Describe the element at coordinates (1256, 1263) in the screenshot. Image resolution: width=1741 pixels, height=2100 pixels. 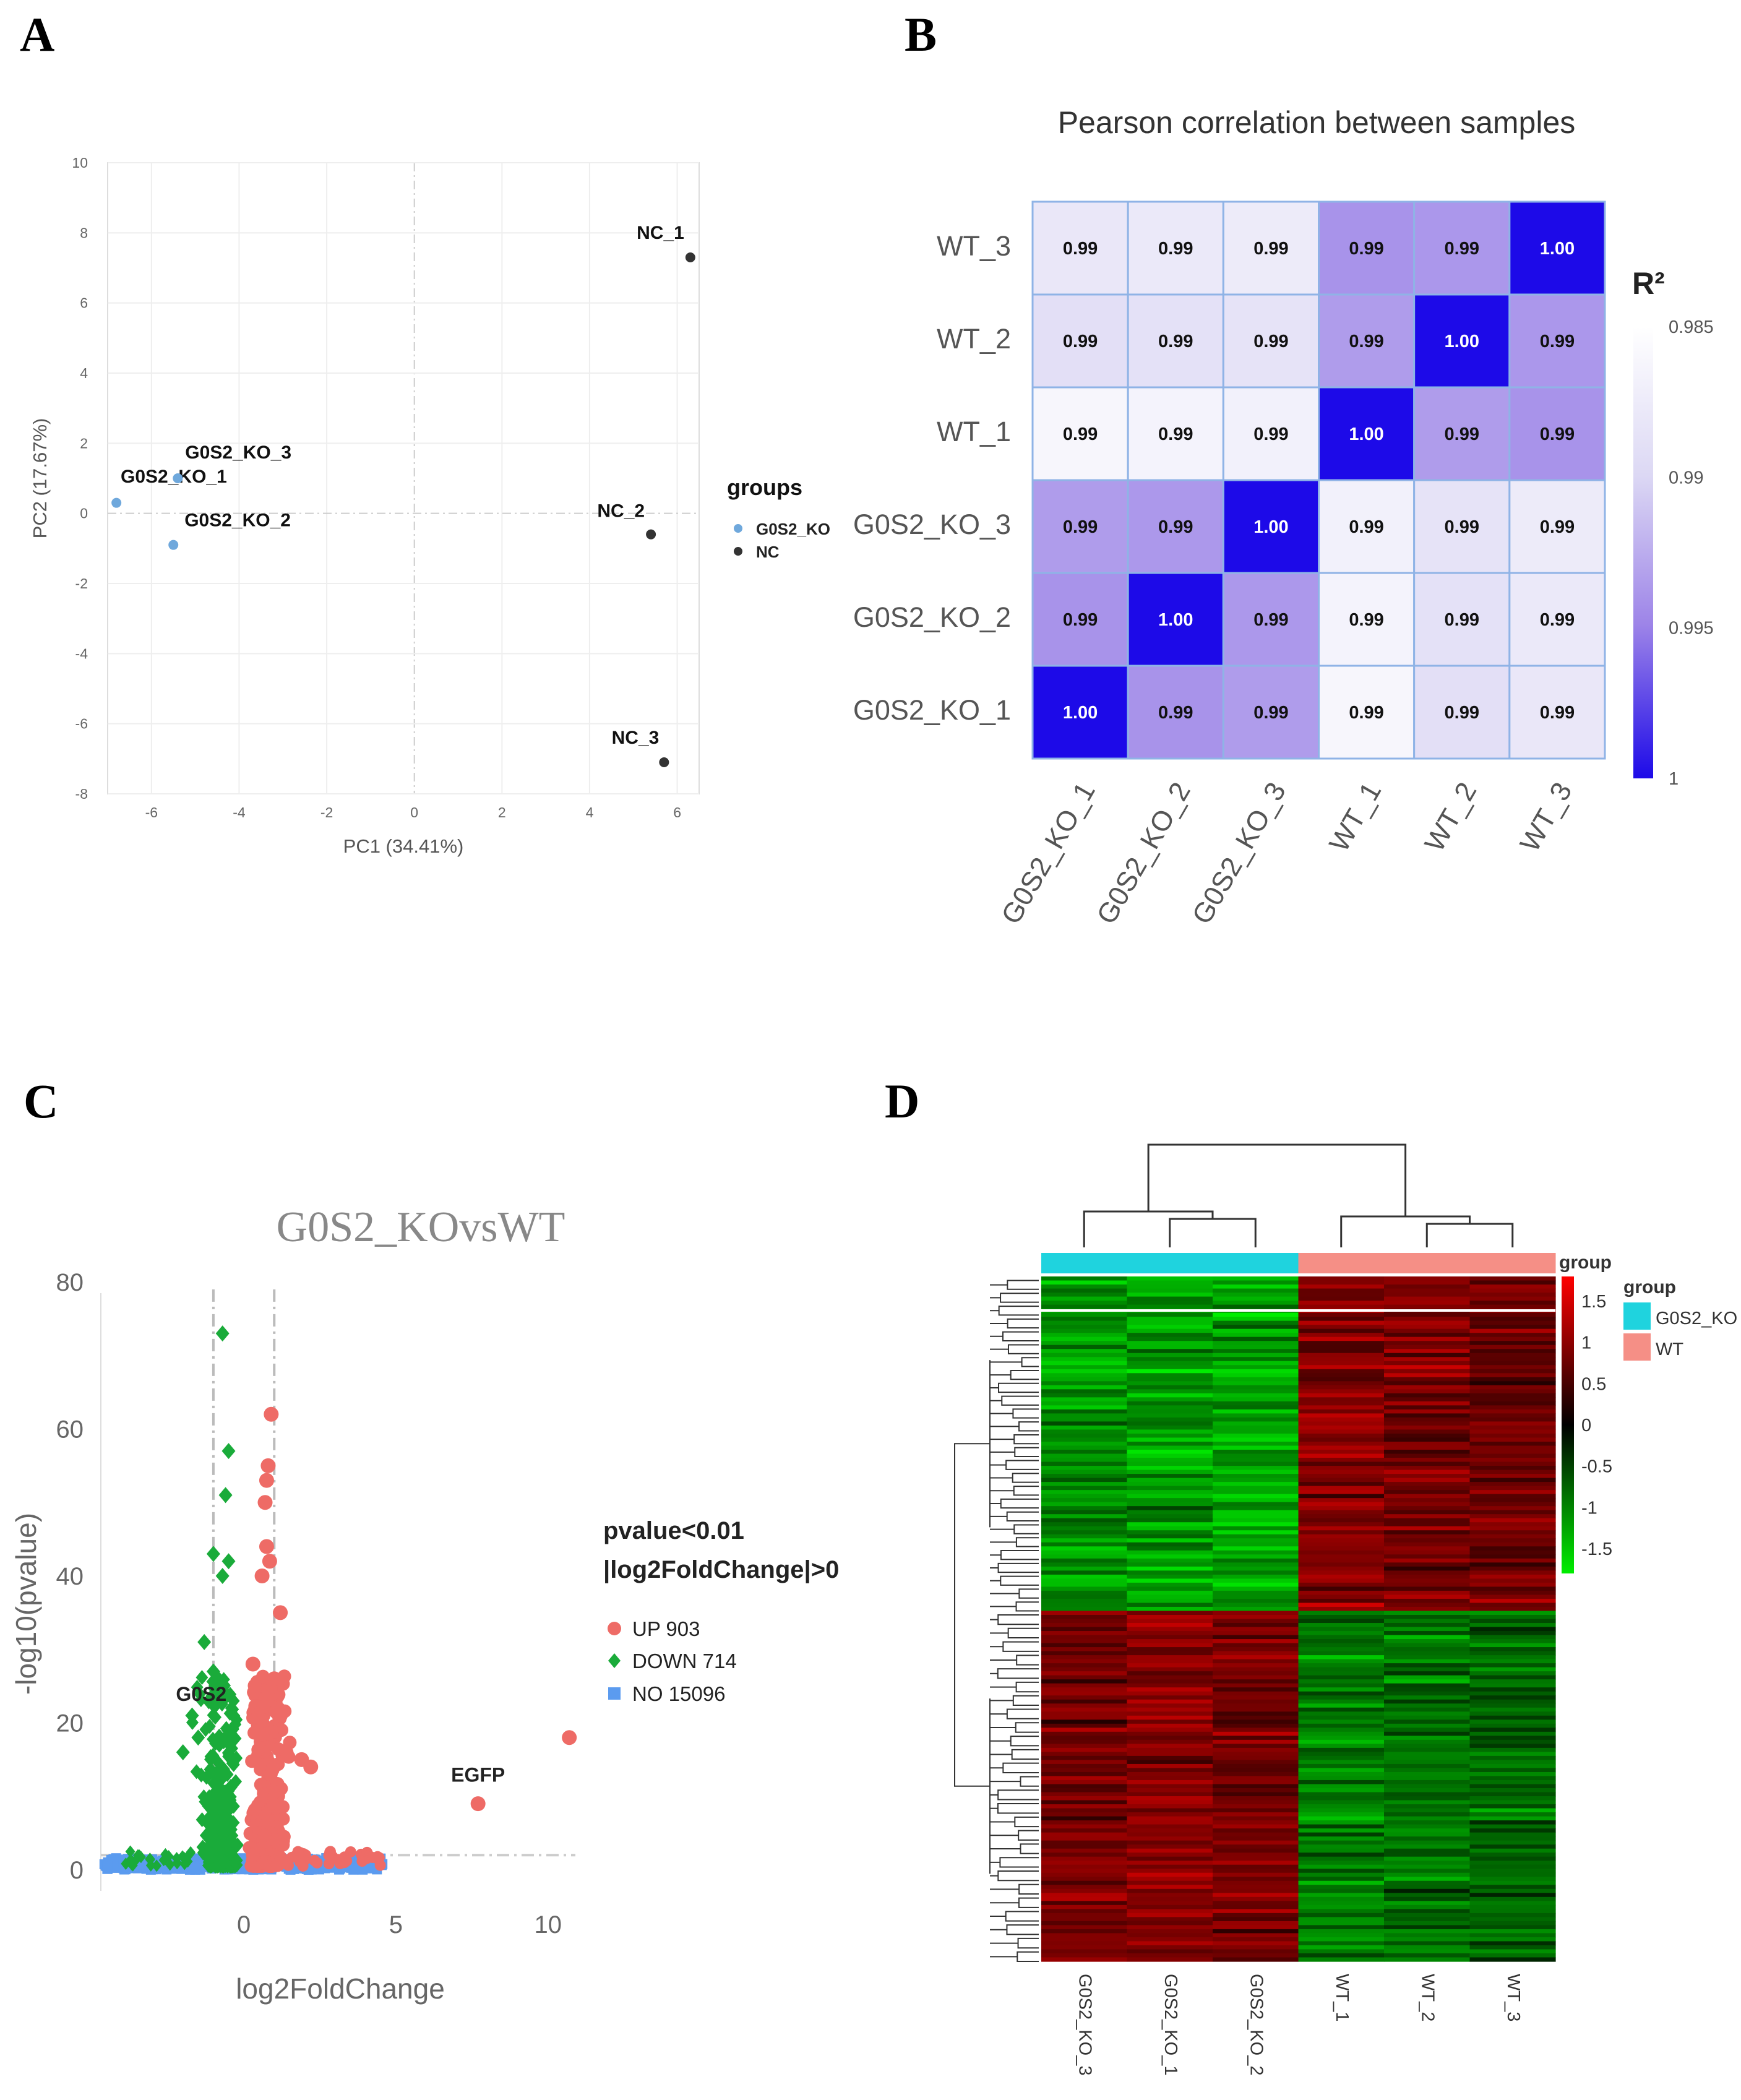
I see `group-annotation-cell` at that location.